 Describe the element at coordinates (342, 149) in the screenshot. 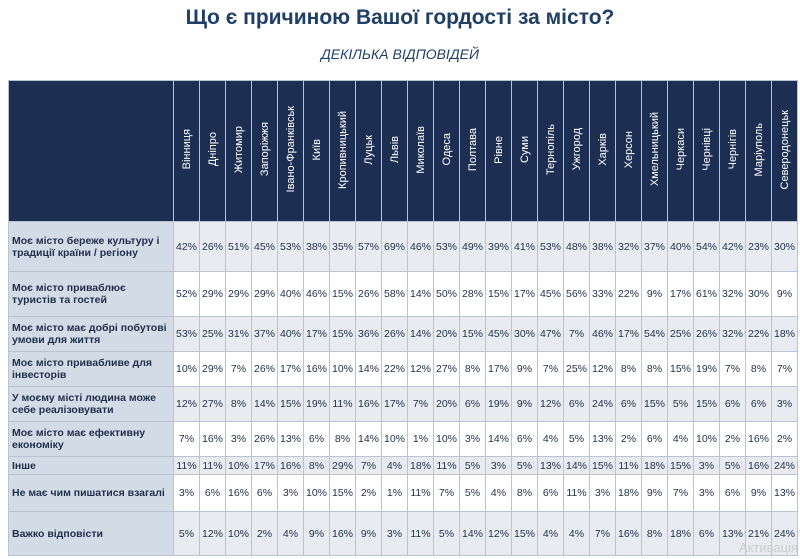

I see `column-label: Кропивницький` at that location.